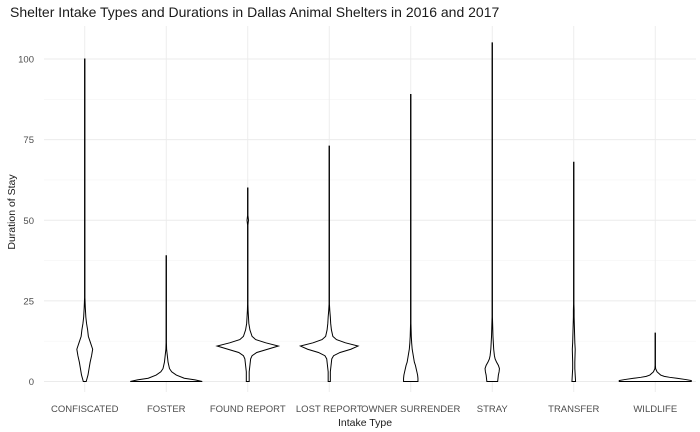 This screenshot has height=432, width=700. What do you see at coordinates (85, 409) in the screenshot?
I see `x-tick-label: CONFISCATED` at bounding box center [85, 409].